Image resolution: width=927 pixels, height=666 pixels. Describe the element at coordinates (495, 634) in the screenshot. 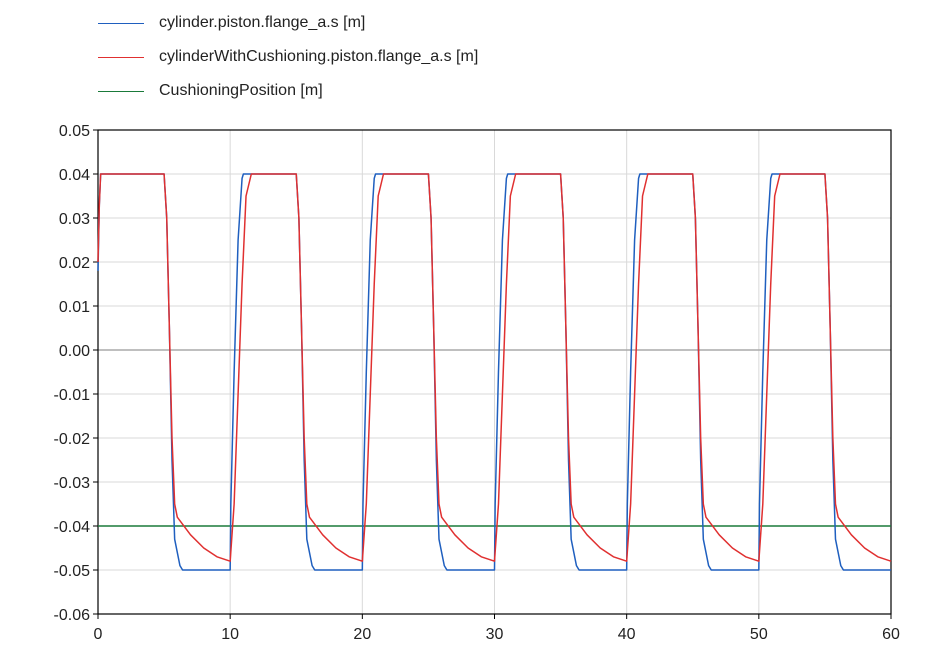

I see `x-tick-label: 30` at that location.